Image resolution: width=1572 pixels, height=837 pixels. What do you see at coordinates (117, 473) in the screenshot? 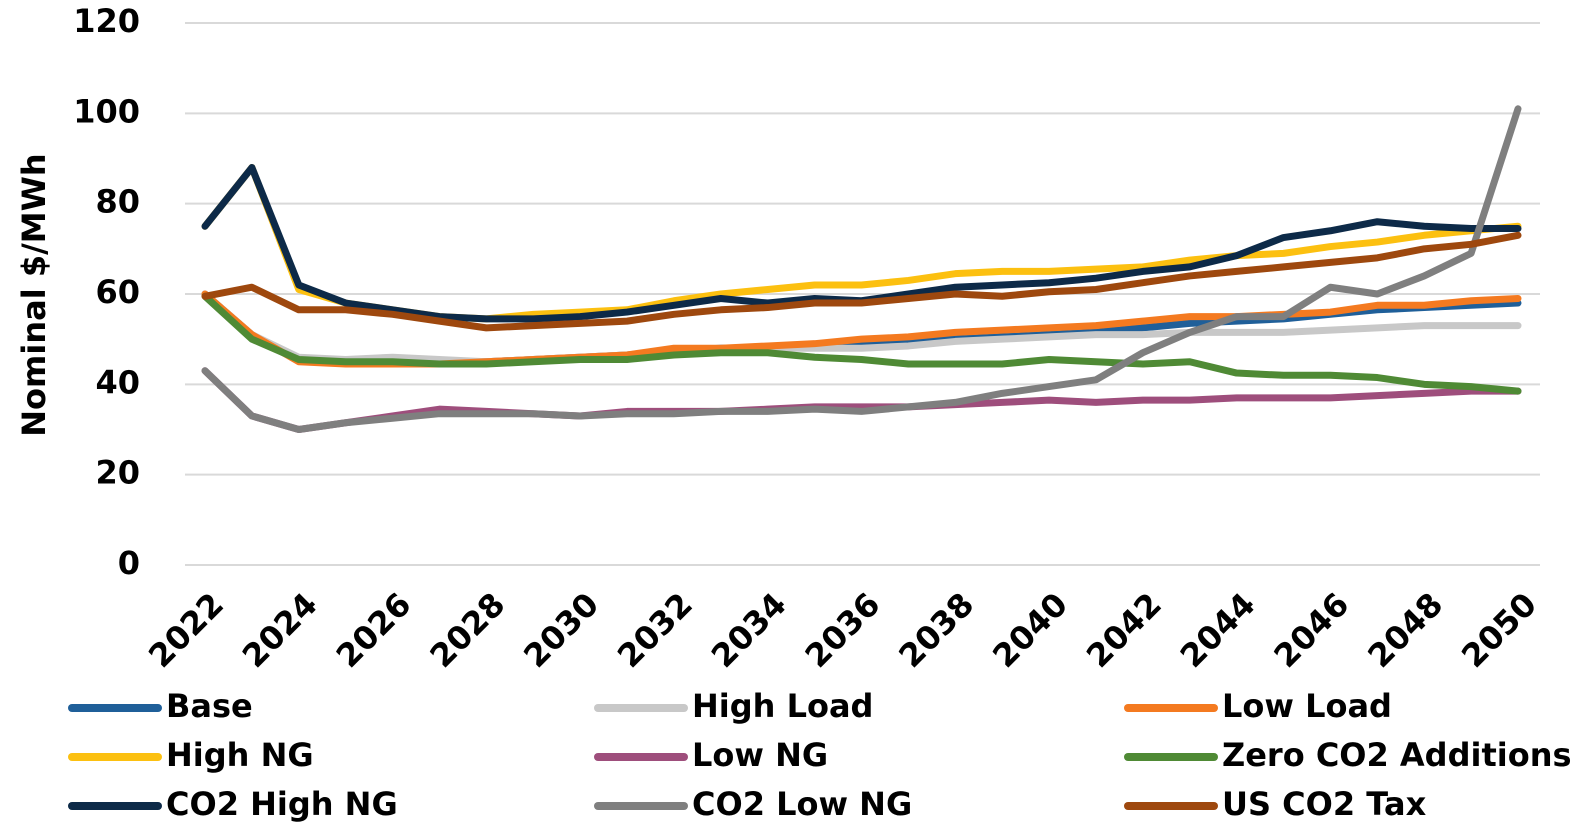
I see `y-tick-label: 20` at bounding box center [117, 473].